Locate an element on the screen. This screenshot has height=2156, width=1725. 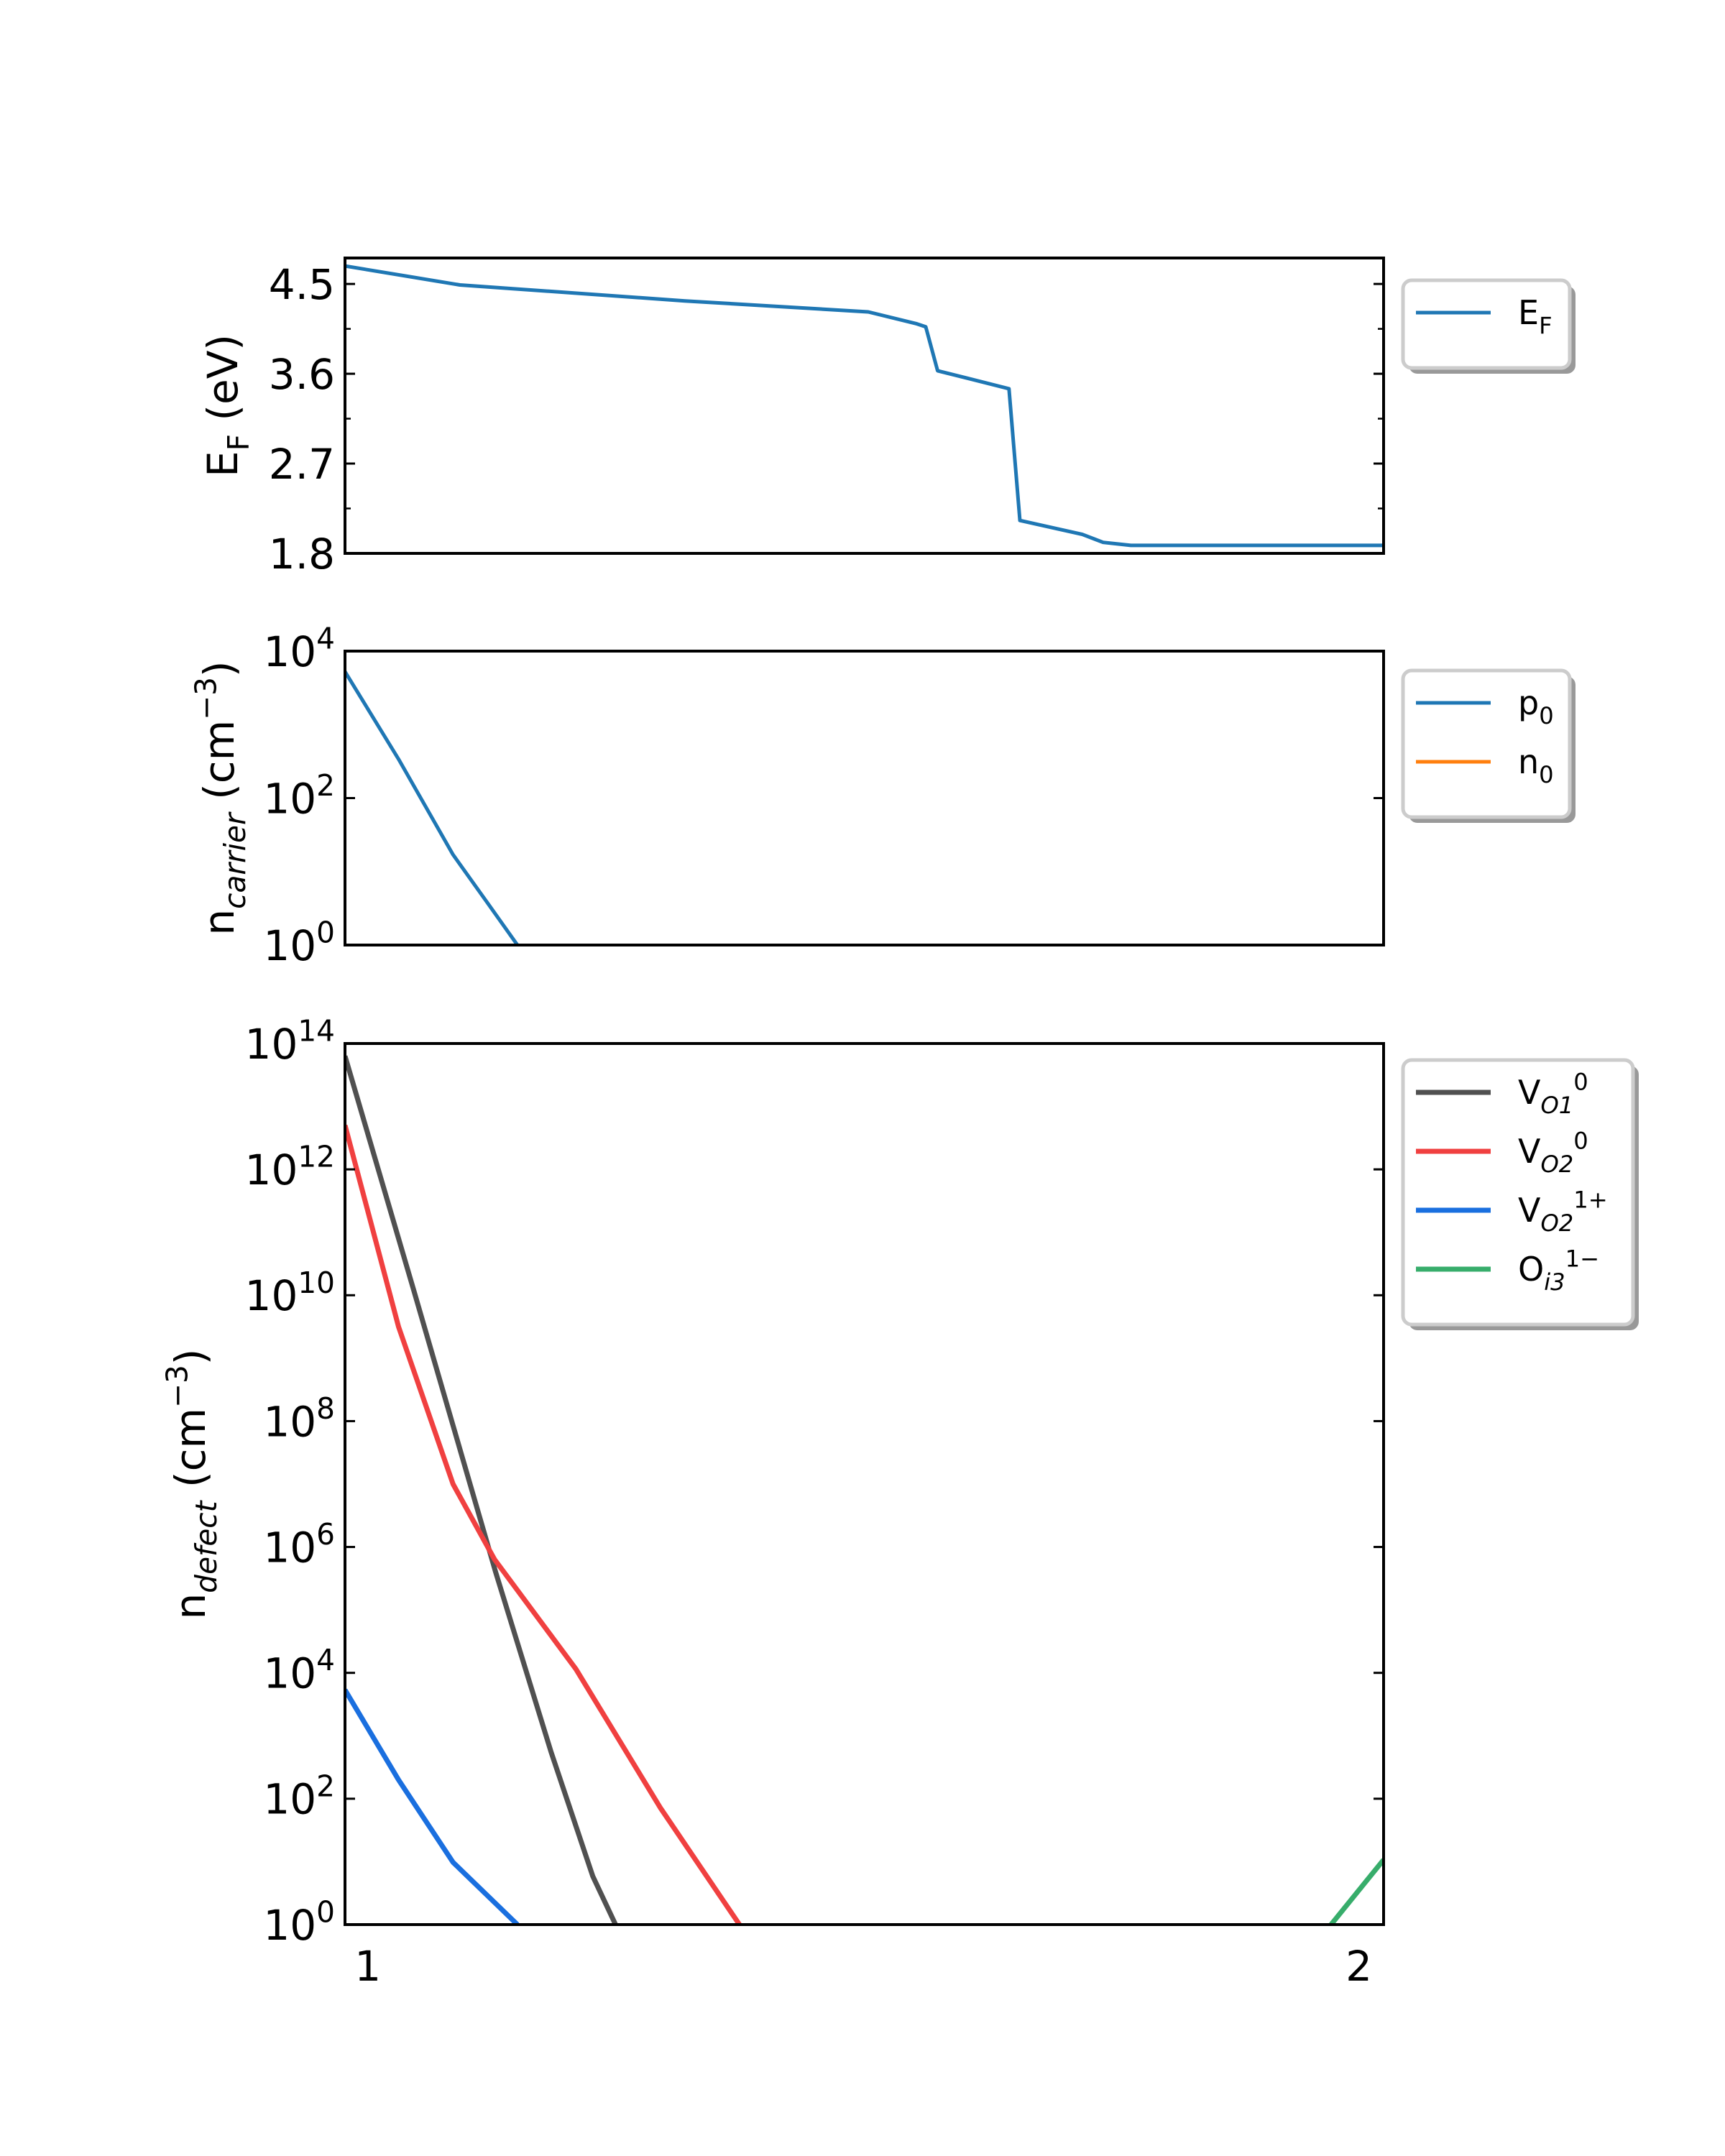
label-part: 1+ is located at coordinates (1590, 1200).